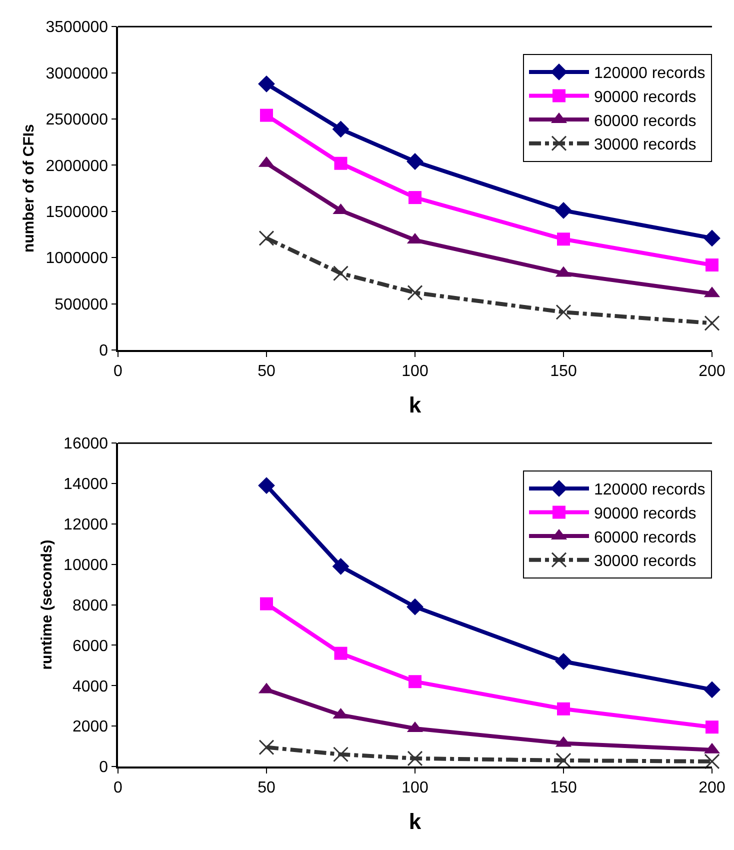 The image size is (734, 850). Describe the element at coordinates (77, 120) in the screenshot. I see `y-tick-label: 2500000` at that location.